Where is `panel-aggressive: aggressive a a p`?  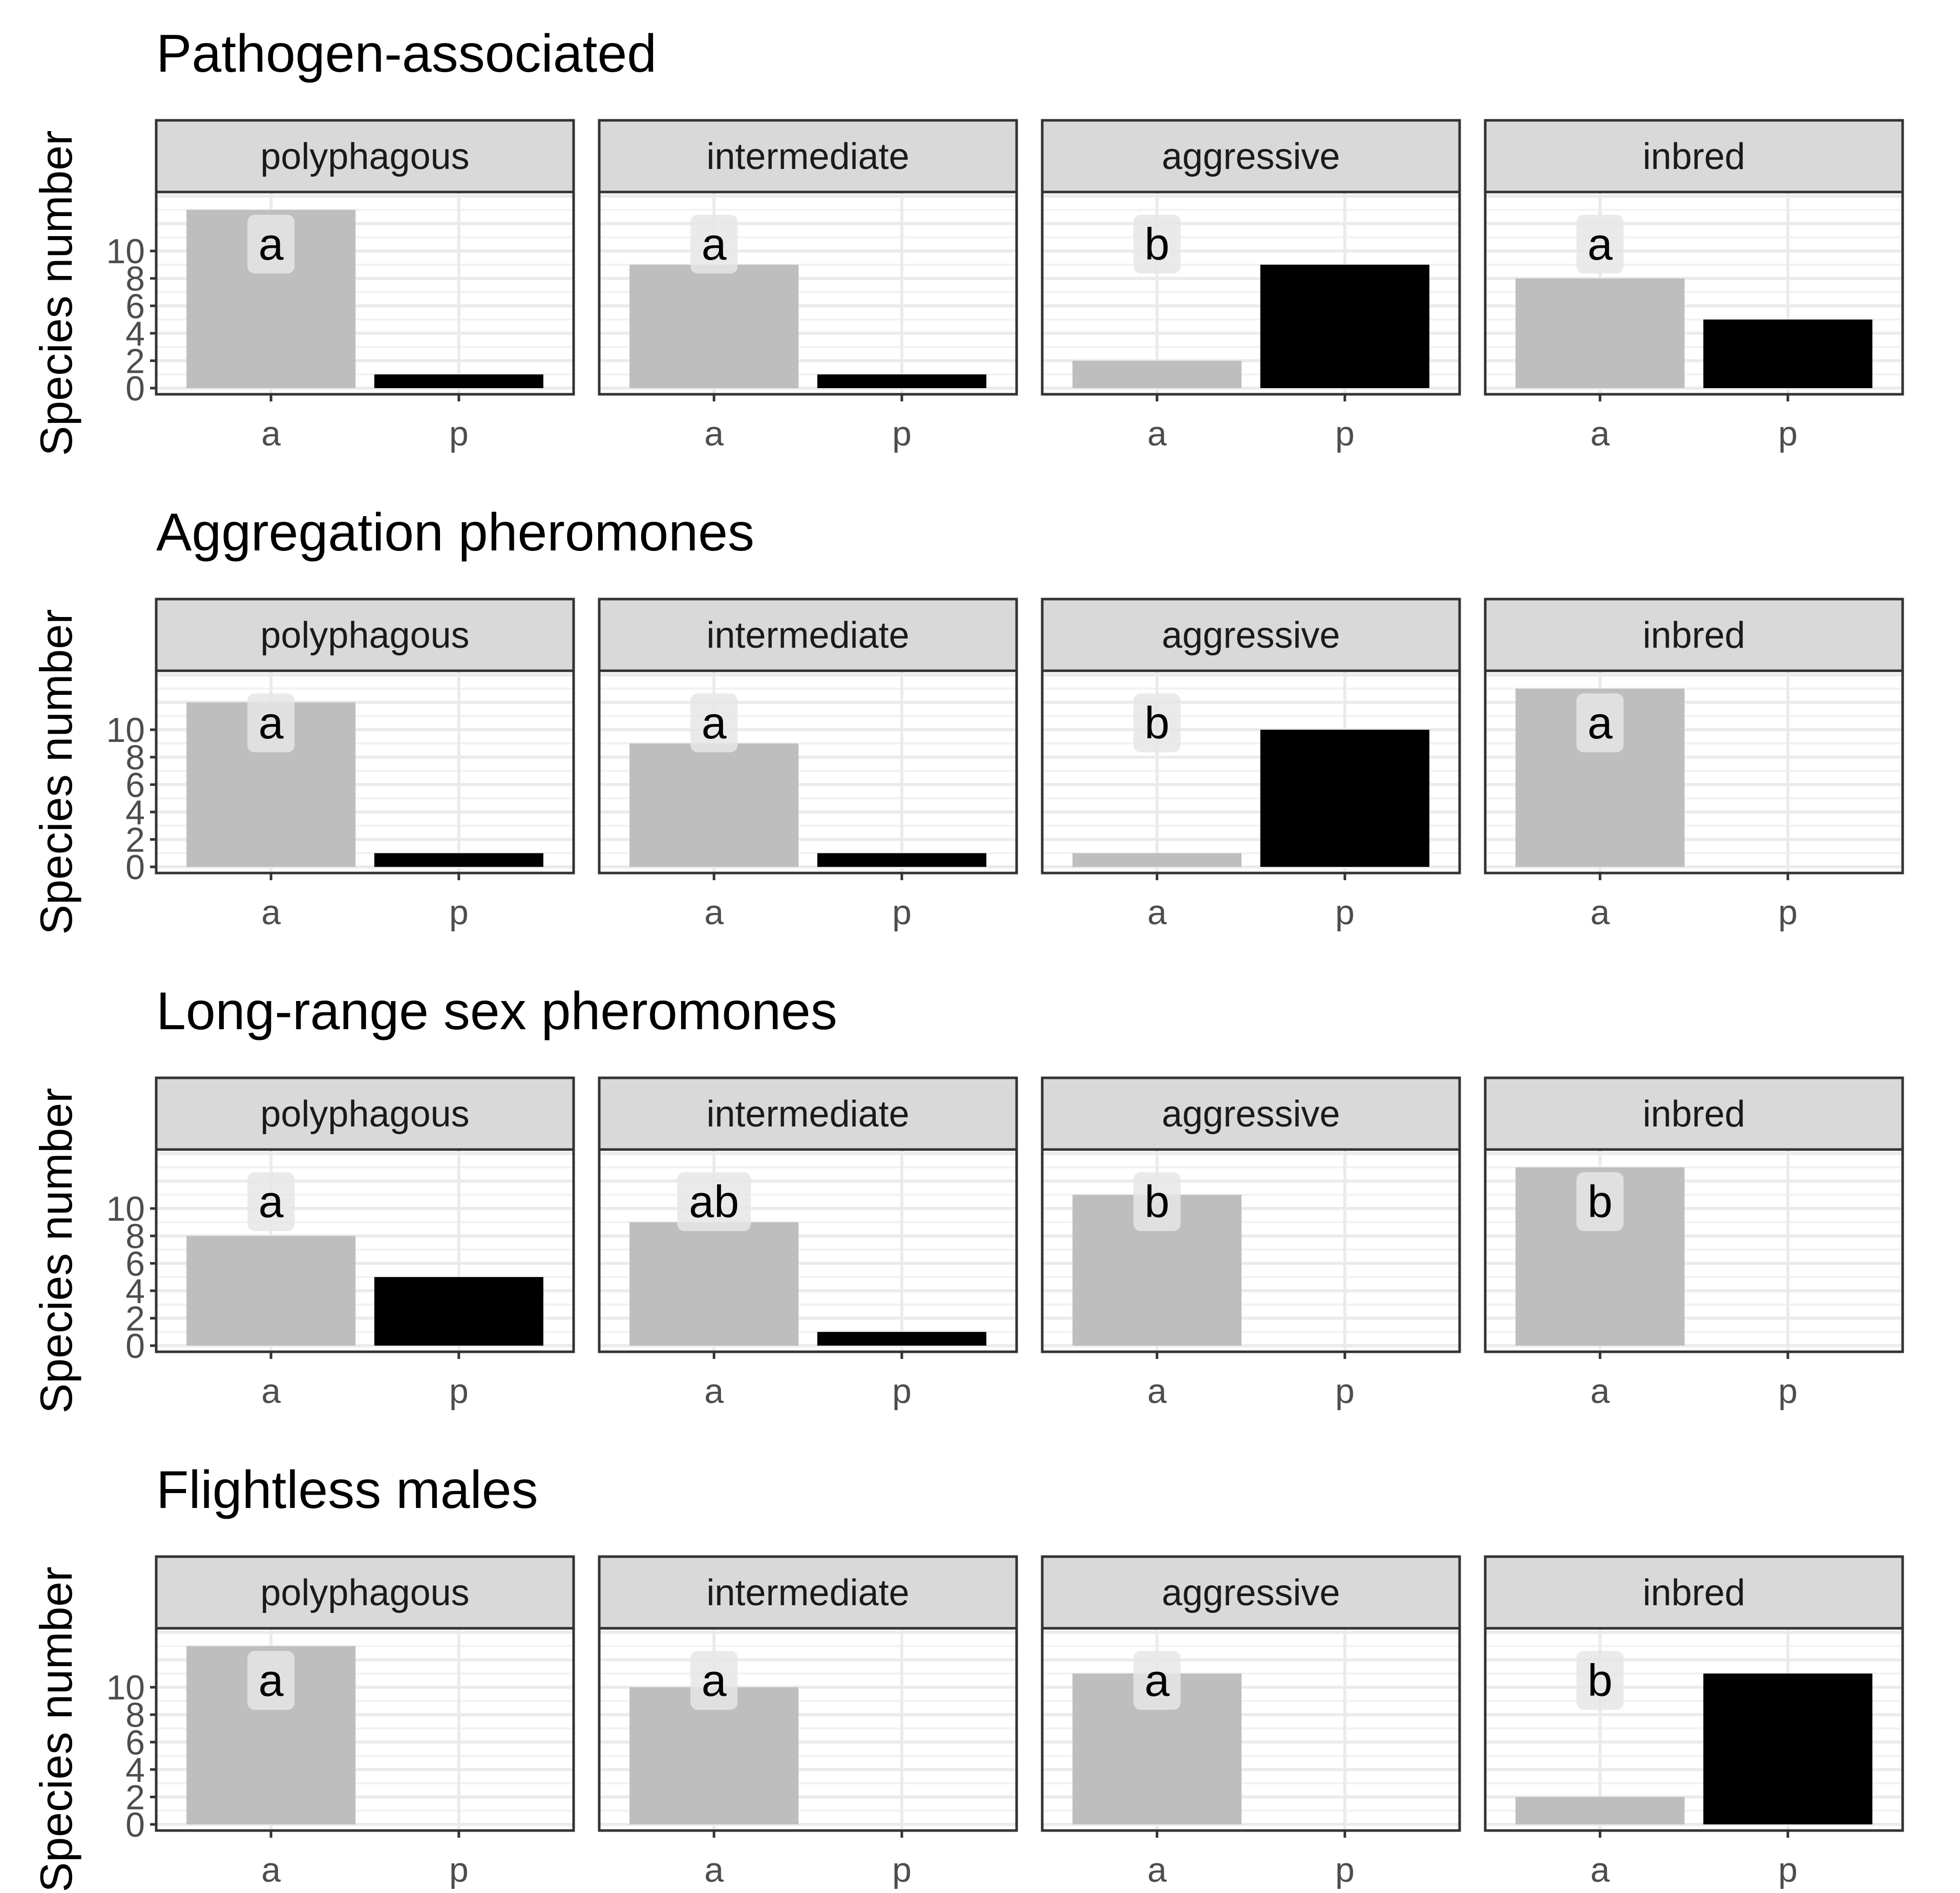
panel-aggressive: aggressive a a p is located at coordinates (1251, 1722).